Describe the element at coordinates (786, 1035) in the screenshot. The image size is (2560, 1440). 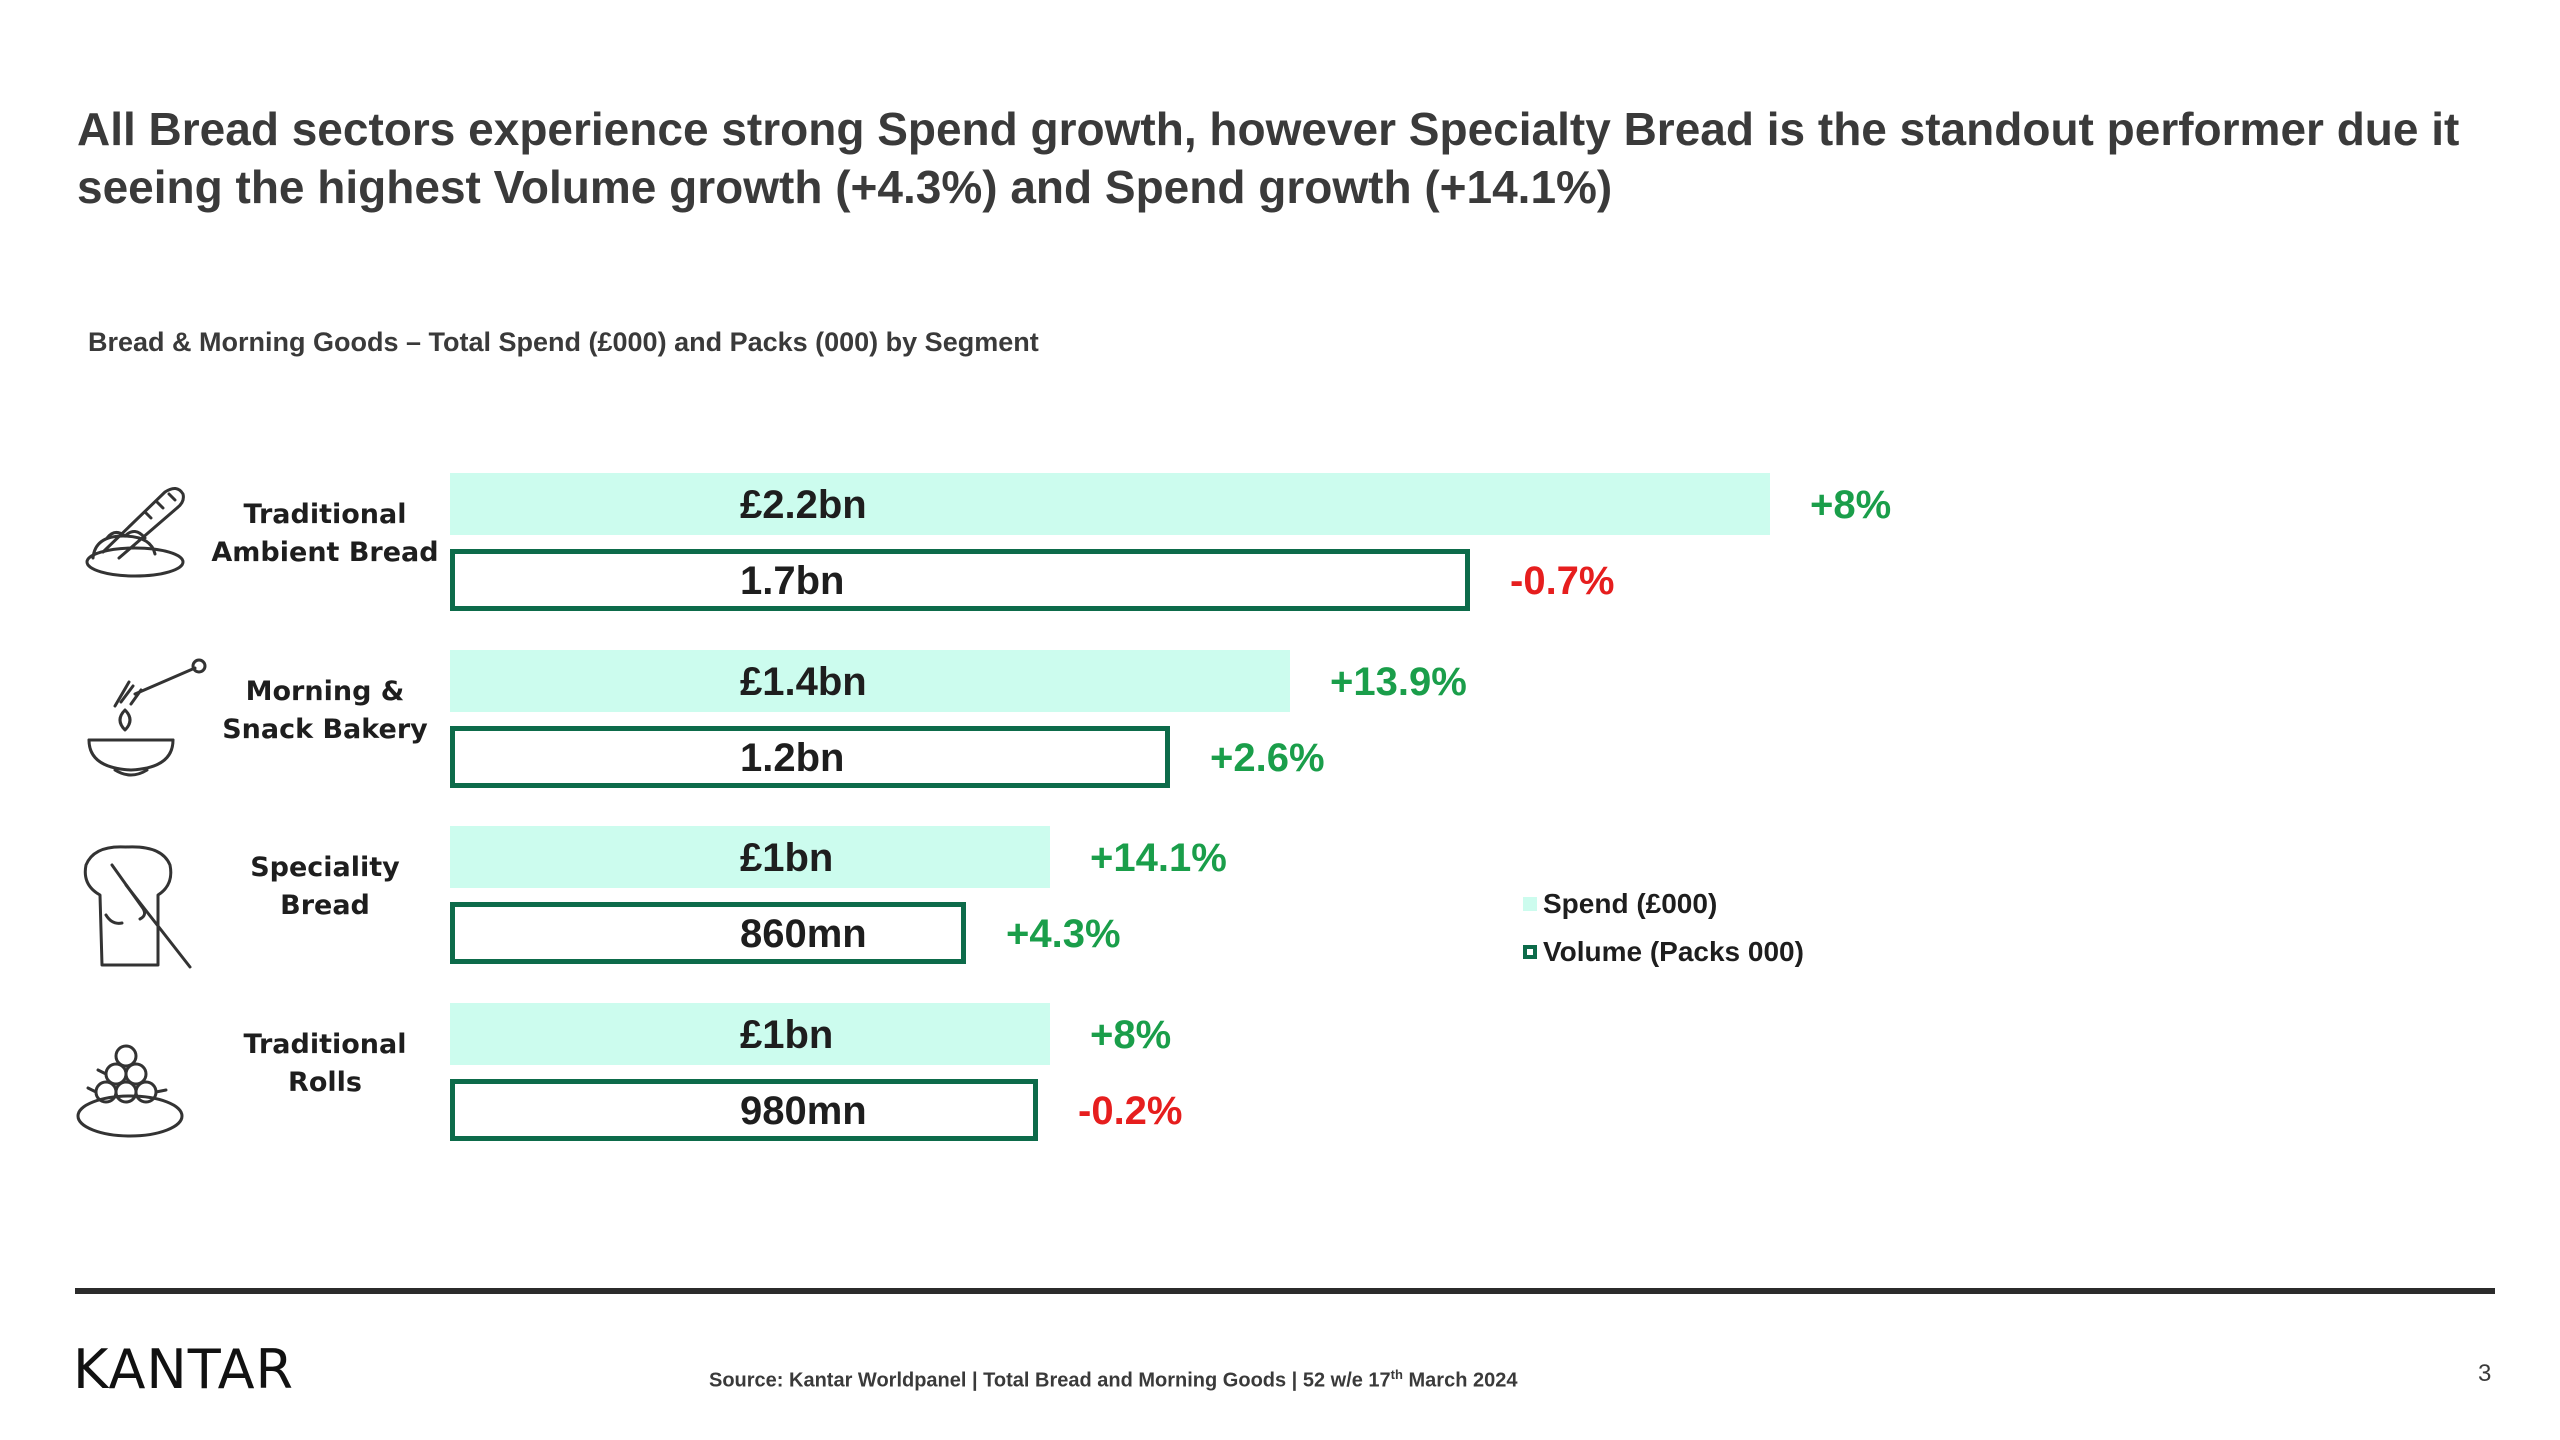
I see `value-label-spend-traditional-rolls: £1bn` at that location.